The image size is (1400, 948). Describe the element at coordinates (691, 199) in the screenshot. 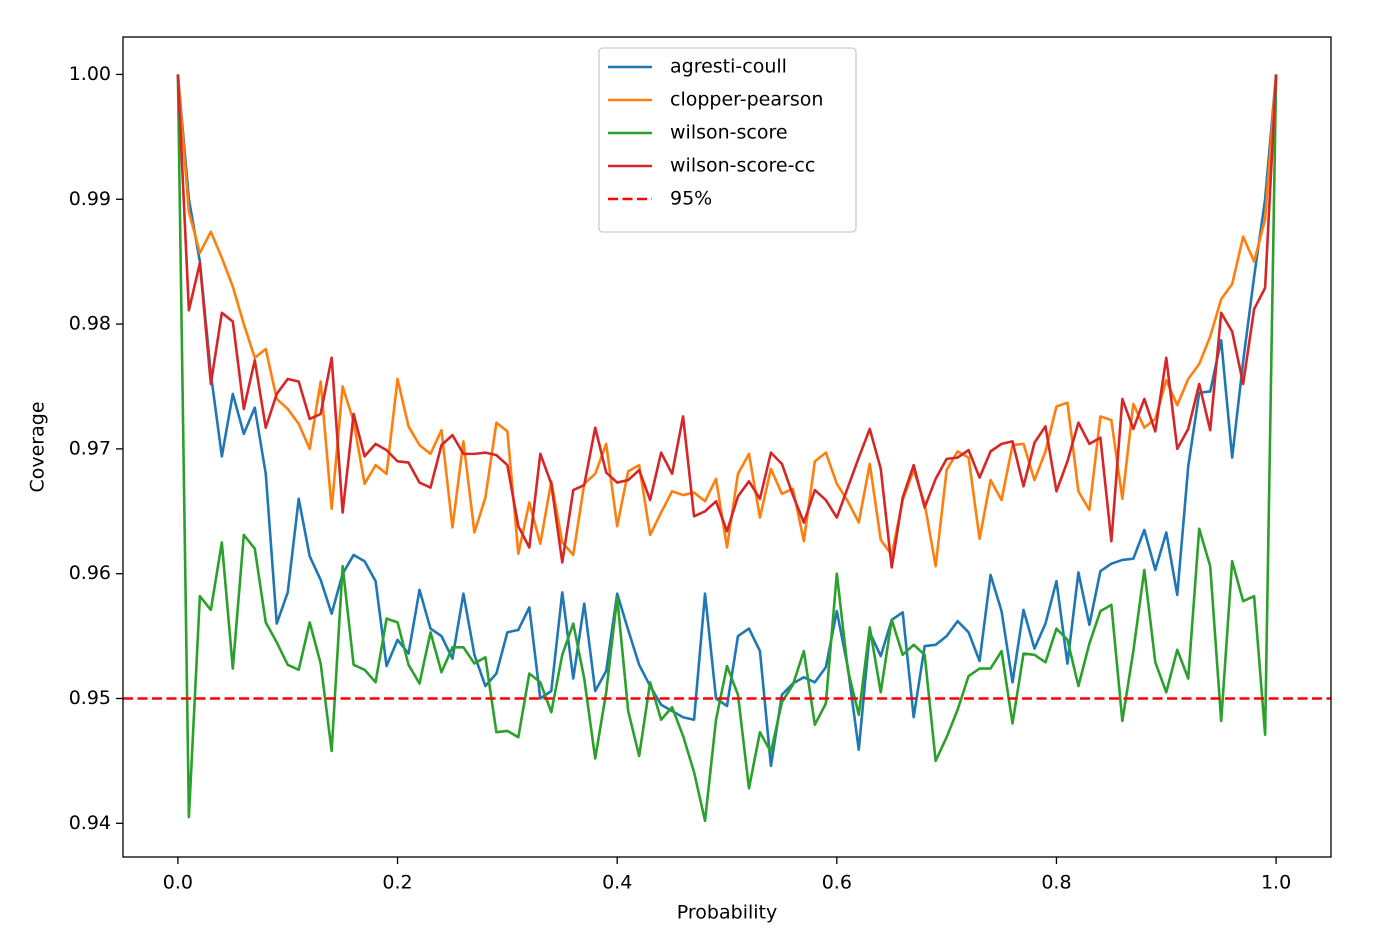

I see `legend-label: 95%` at that location.